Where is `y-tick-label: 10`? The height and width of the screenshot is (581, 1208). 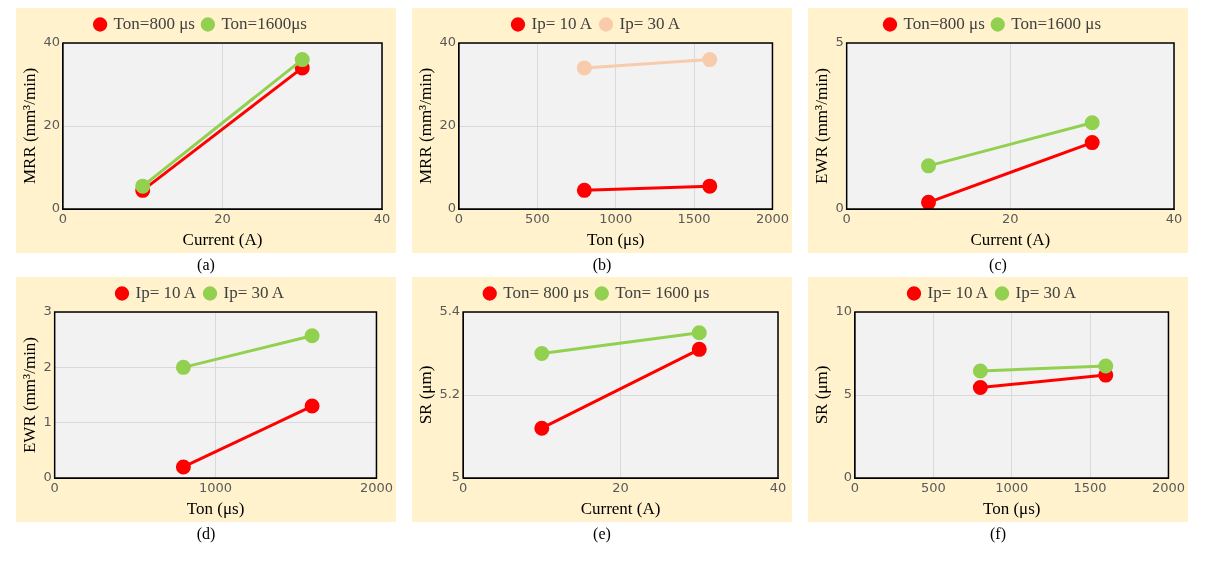 y-tick-label: 10 is located at coordinates (843, 311).